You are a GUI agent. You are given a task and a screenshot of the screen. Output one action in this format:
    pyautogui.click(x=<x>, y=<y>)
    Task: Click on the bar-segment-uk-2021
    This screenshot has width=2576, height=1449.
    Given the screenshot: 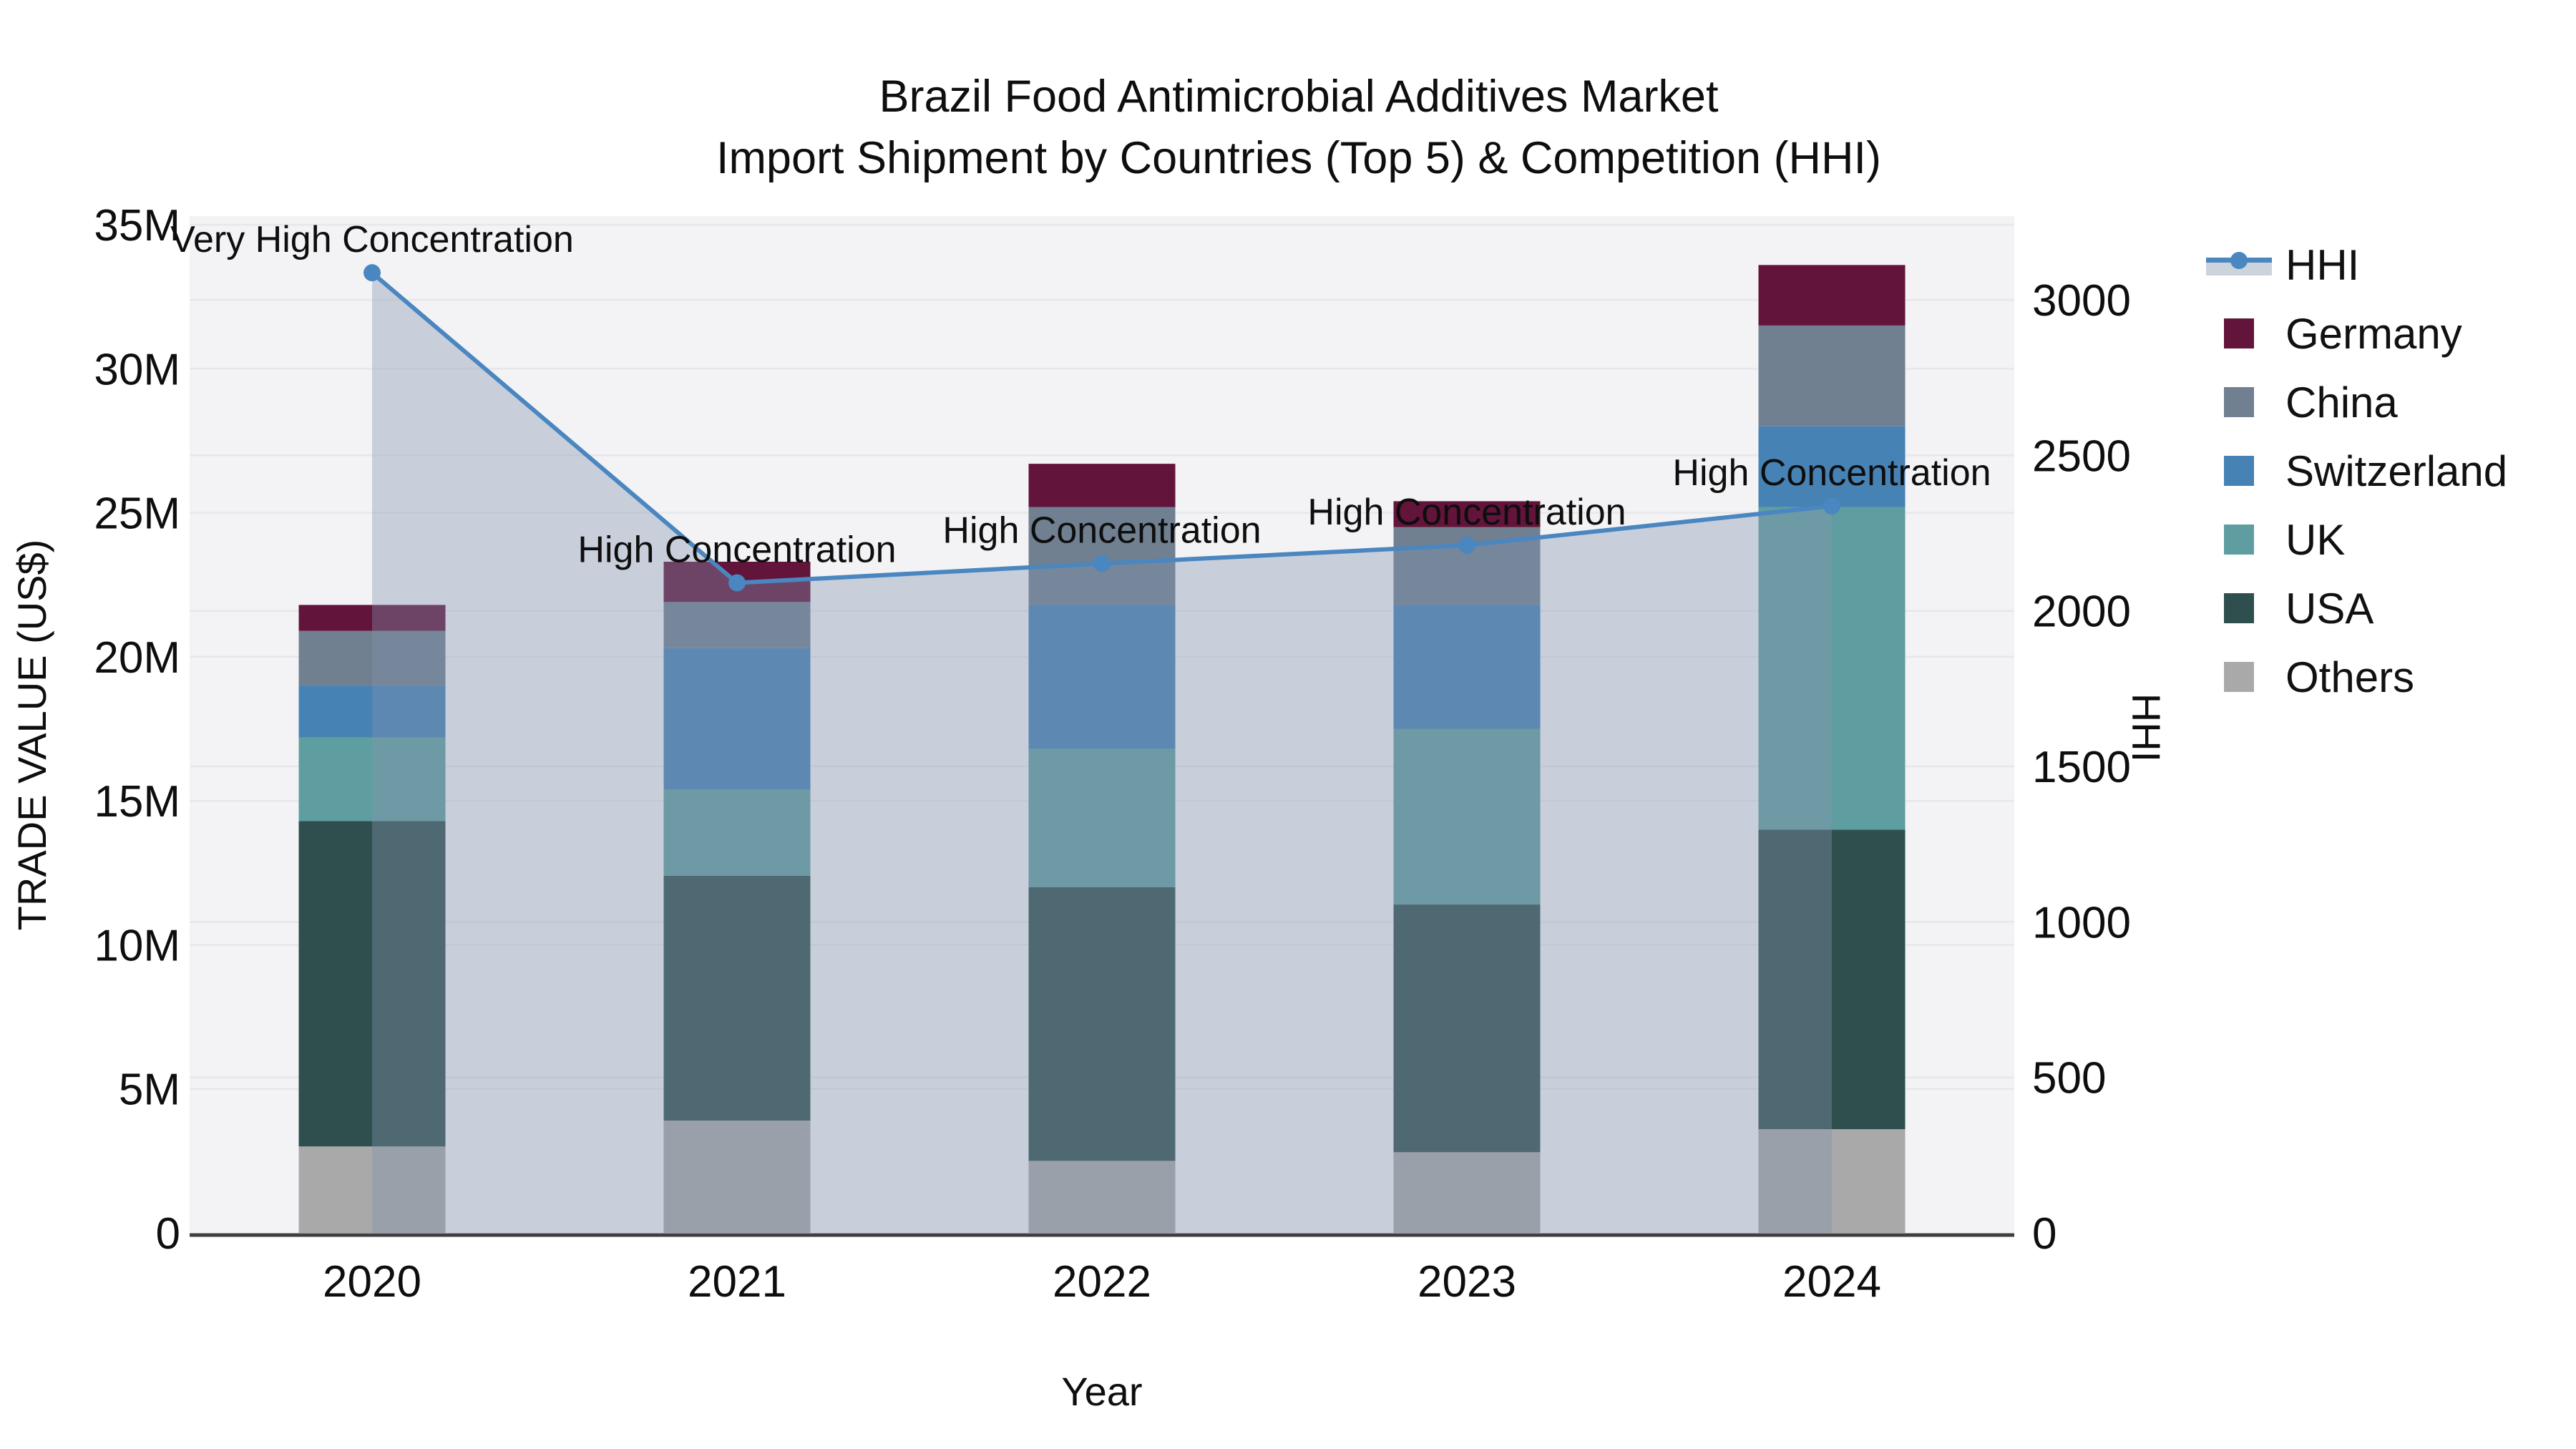 What is the action you would take?
    pyautogui.click(x=737, y=832)
    